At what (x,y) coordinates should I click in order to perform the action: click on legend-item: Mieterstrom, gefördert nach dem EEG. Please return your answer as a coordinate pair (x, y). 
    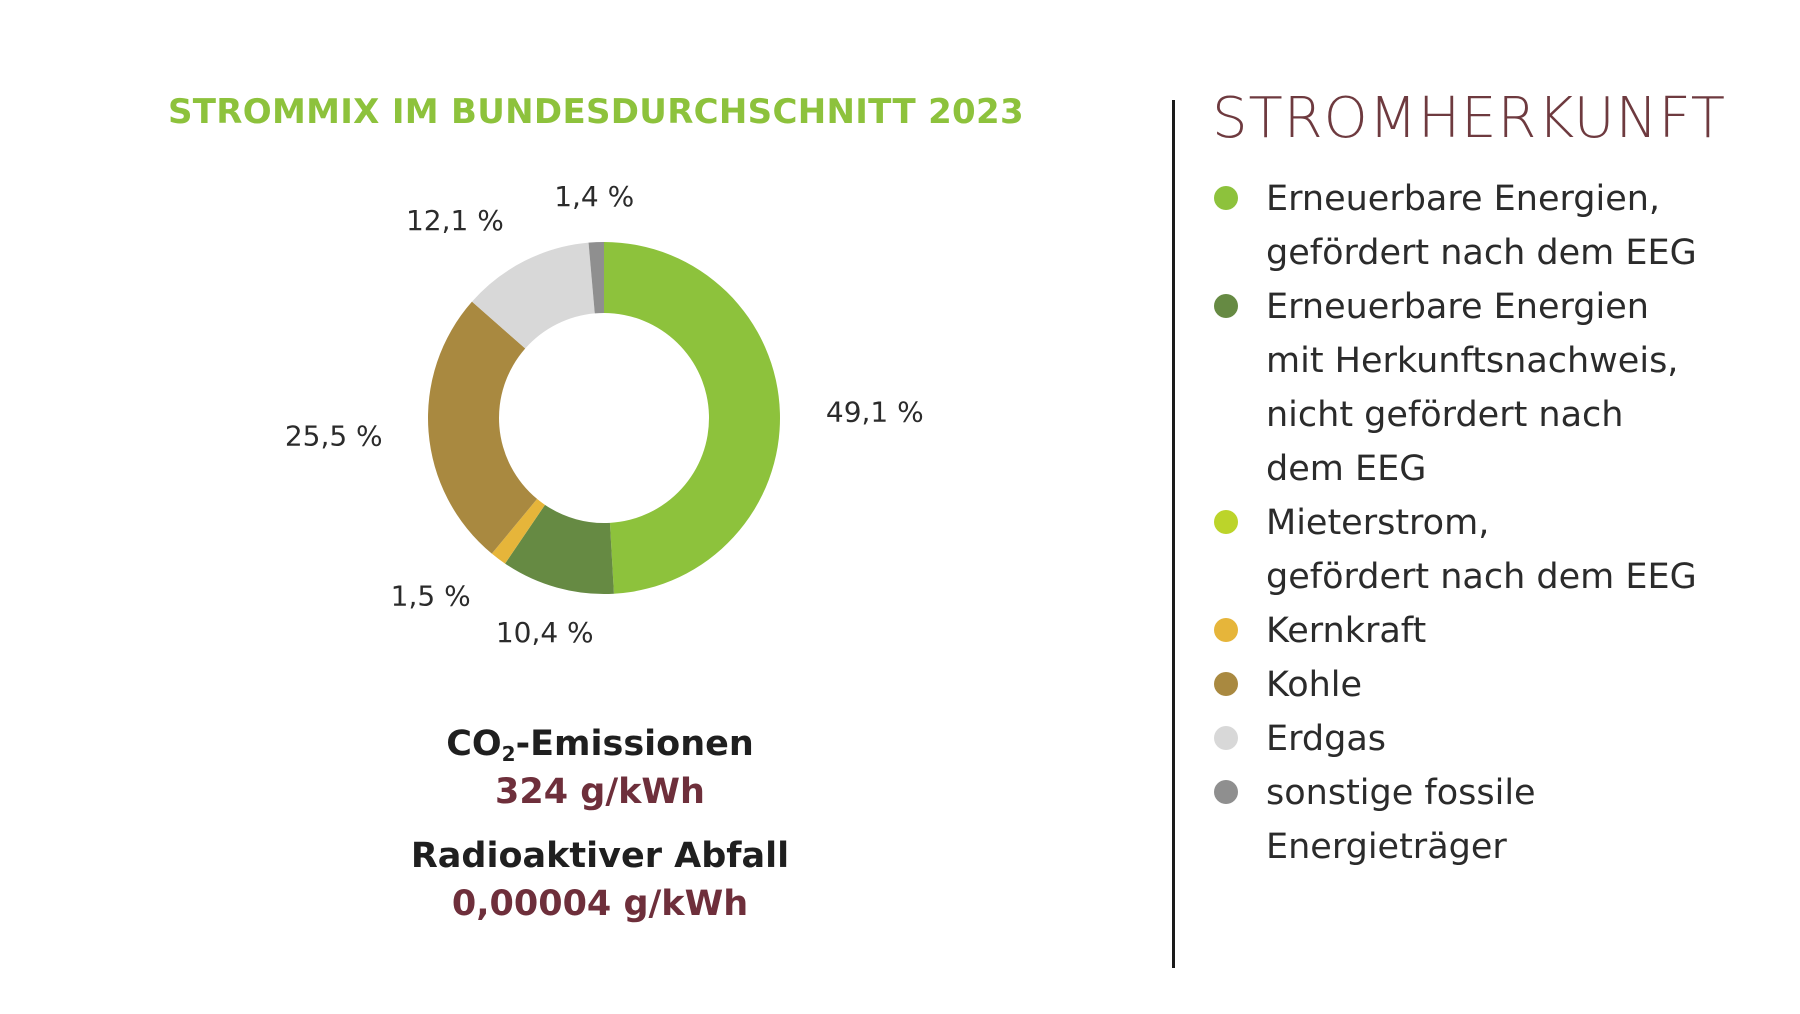
    Looking at the image, I should click on (1494, 550).